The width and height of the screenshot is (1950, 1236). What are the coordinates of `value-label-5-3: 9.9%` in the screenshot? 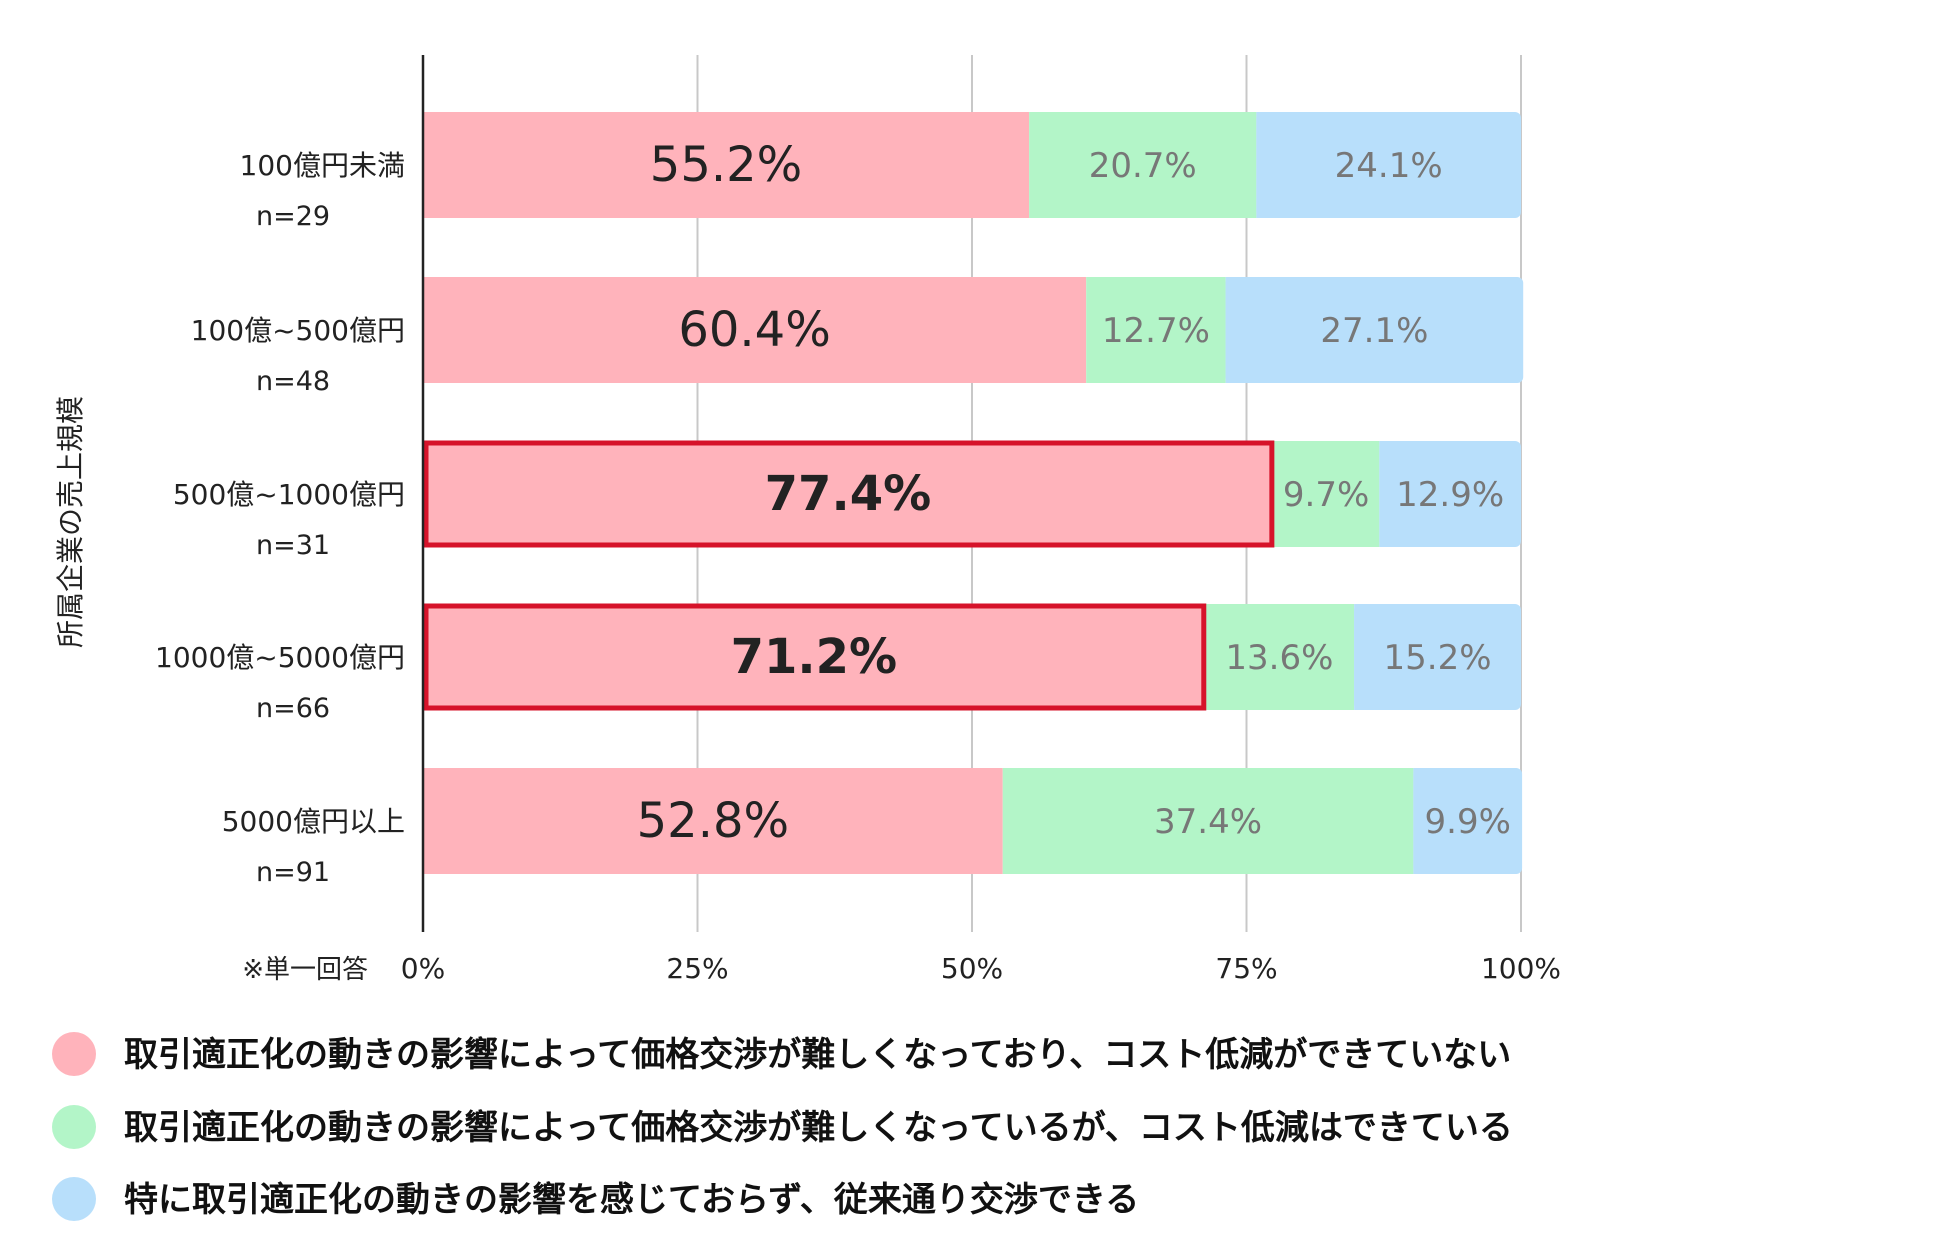 It's located at (1468, 822).